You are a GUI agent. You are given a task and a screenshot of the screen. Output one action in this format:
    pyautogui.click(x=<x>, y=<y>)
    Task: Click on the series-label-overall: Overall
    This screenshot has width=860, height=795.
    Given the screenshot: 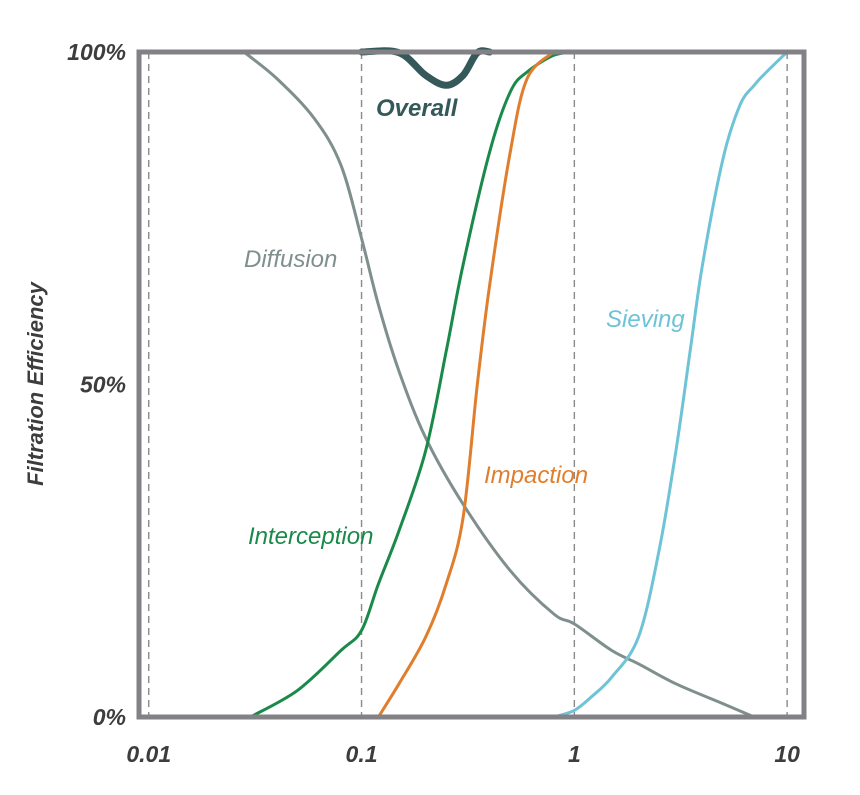 What is the action you would take?
    pyautogui.click(x=417, y=108)
    